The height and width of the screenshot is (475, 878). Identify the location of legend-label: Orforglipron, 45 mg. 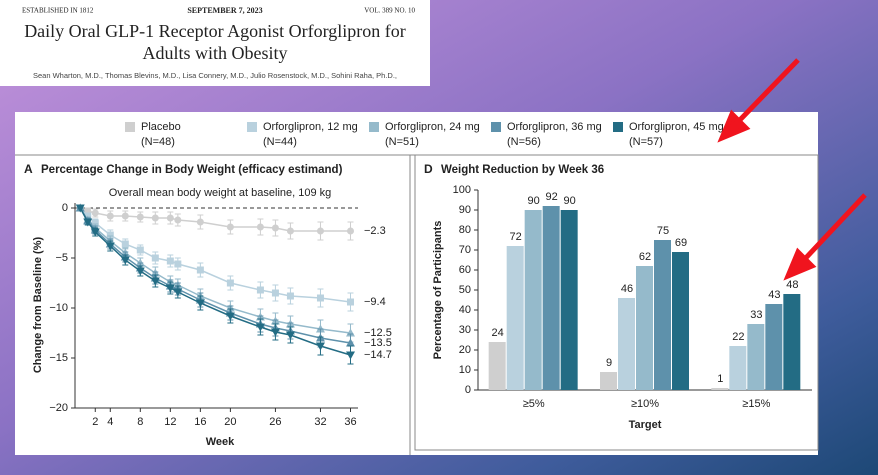
(676, 127).